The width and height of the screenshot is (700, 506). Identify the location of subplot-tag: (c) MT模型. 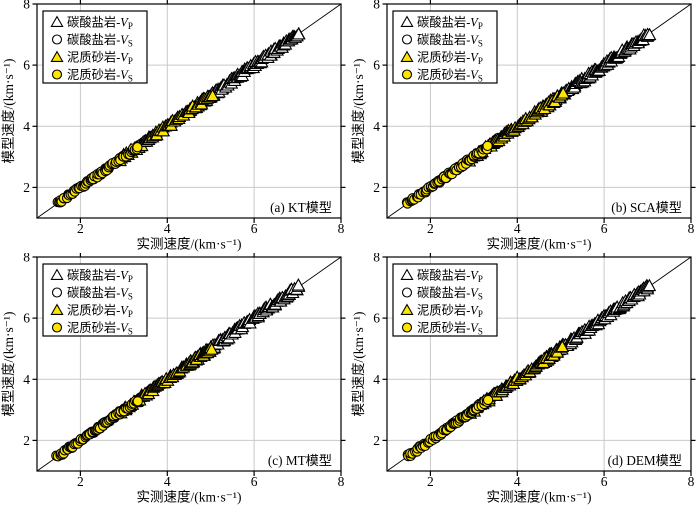
(300, 460).